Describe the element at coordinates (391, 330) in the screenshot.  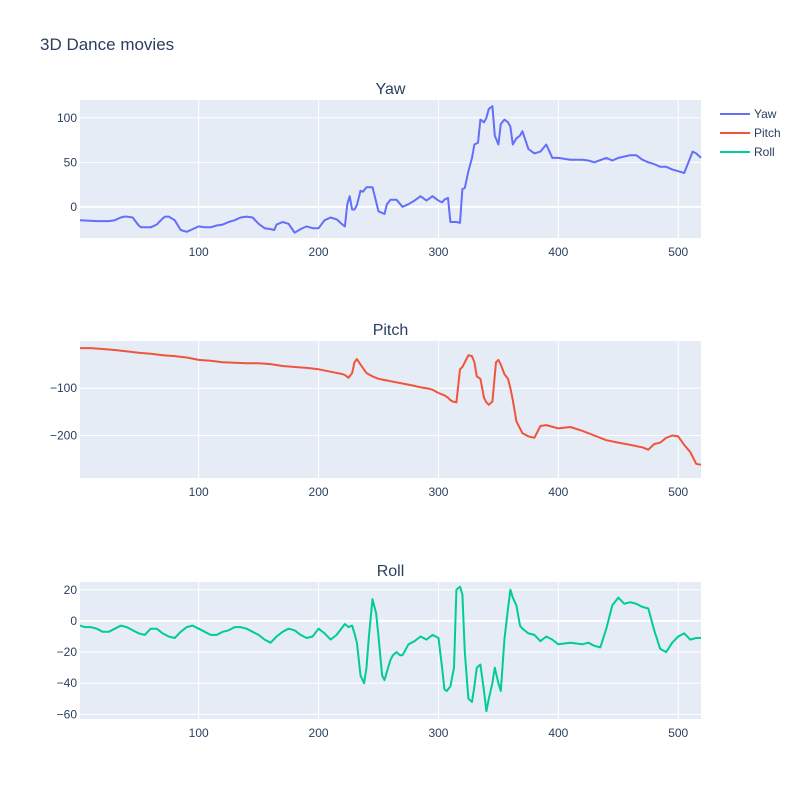
I see `pitch-subplot-title: Pitch` at that location.